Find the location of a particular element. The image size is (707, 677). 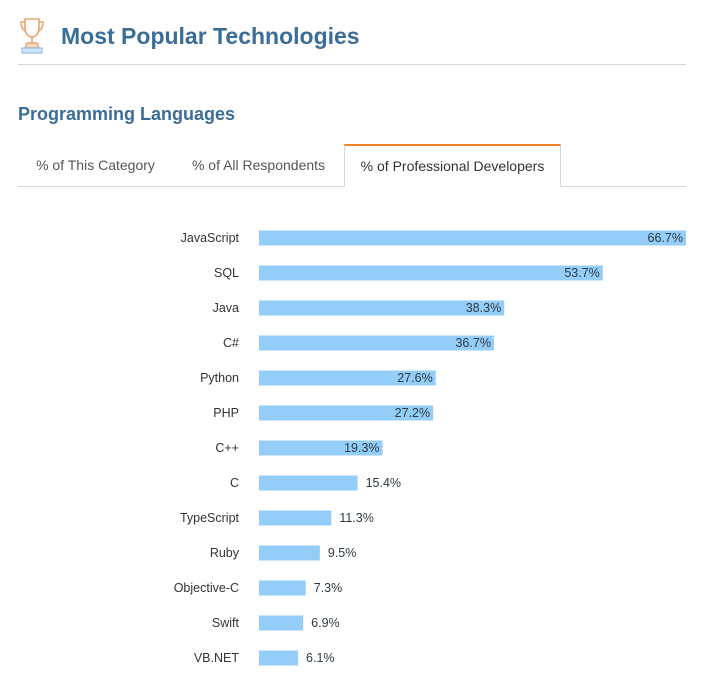

category-label-swift: Swift is located at coordinates (226, 623).